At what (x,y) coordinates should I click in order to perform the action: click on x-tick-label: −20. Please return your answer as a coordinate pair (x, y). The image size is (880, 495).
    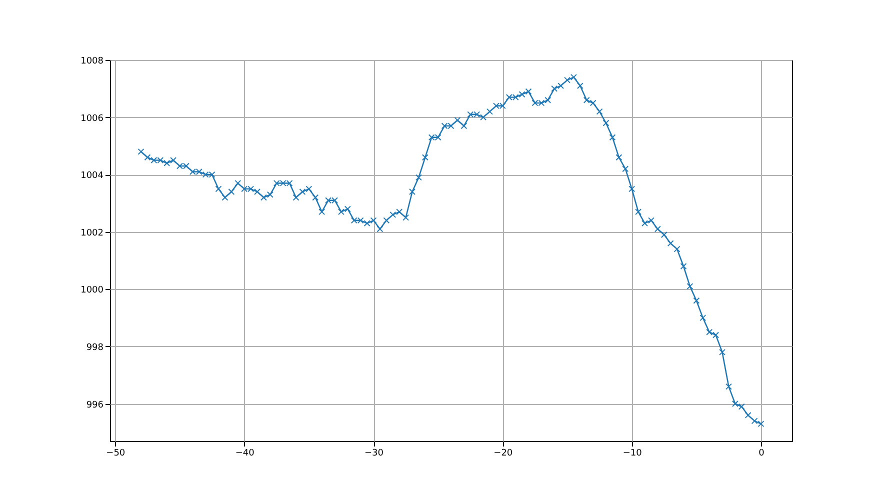
    Looking at the image, I should click on (503, 453).